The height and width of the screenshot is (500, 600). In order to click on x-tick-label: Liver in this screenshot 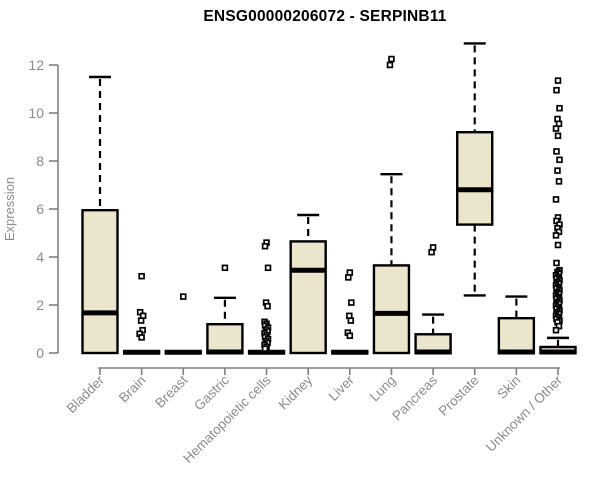, I will do `click(342, 388)`.